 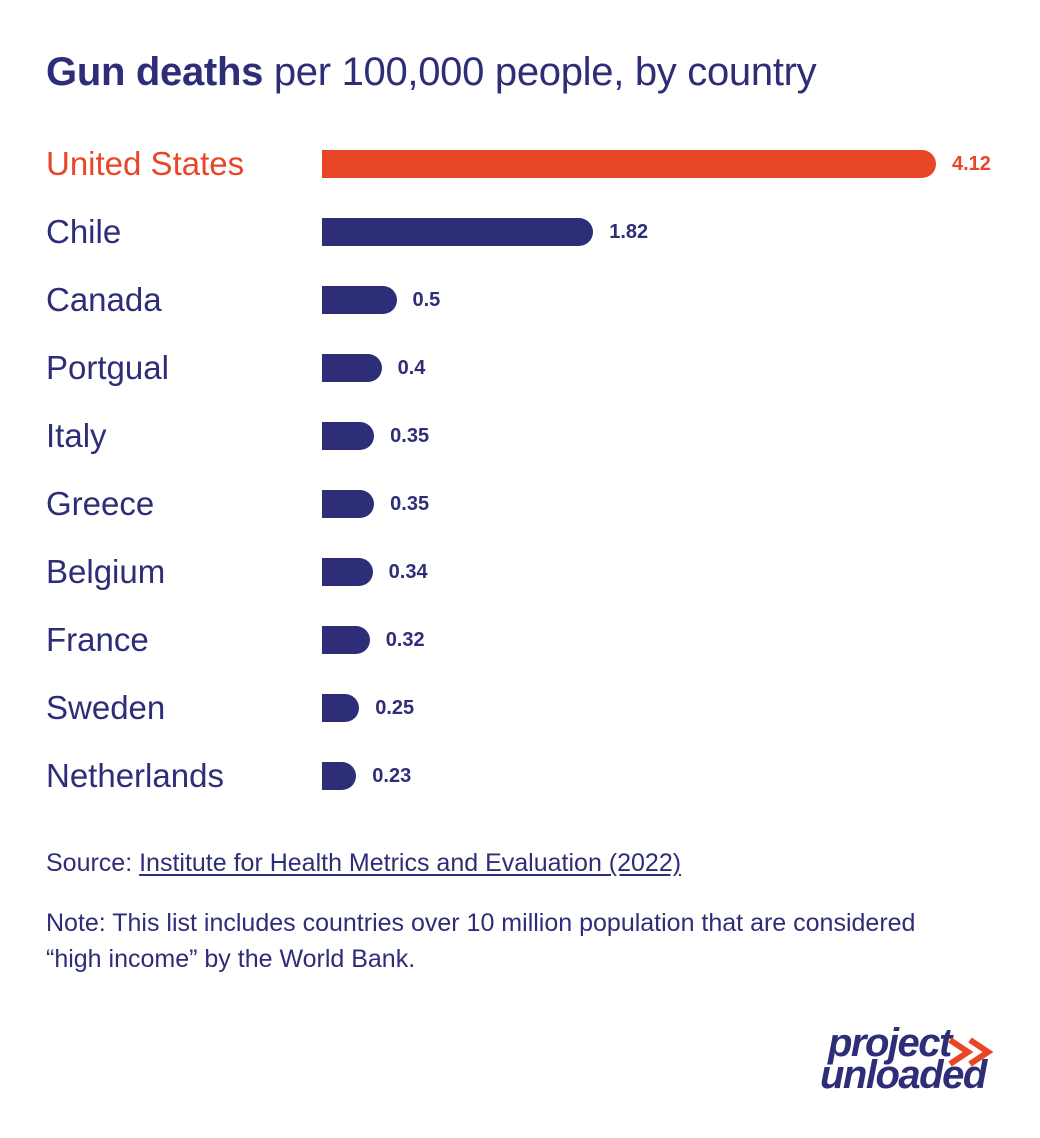 I want to click on value-label: 1.82, so click(x=629, y=232).